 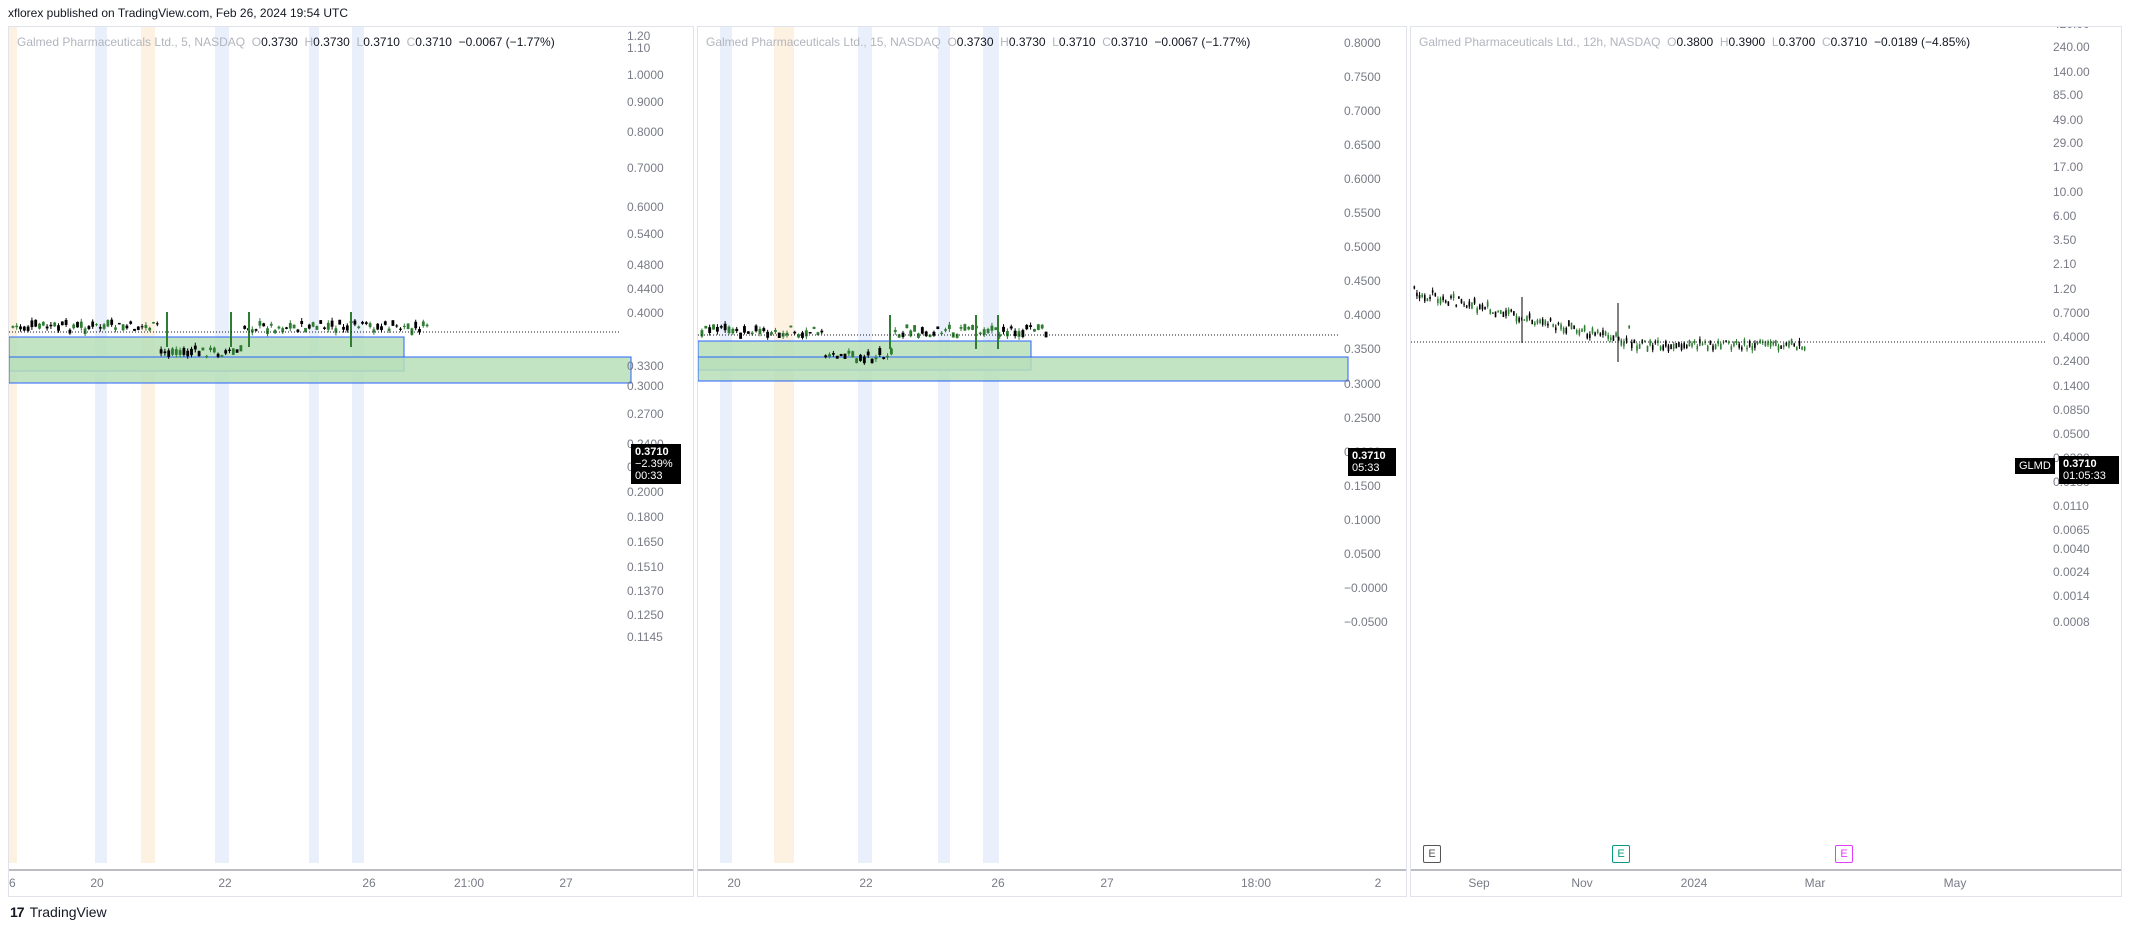 What do you see at coordinates (2071, 506) in the screenshot?
I see `y-axis-tick-label: 0.0110` at bounding box center [2071, 506].